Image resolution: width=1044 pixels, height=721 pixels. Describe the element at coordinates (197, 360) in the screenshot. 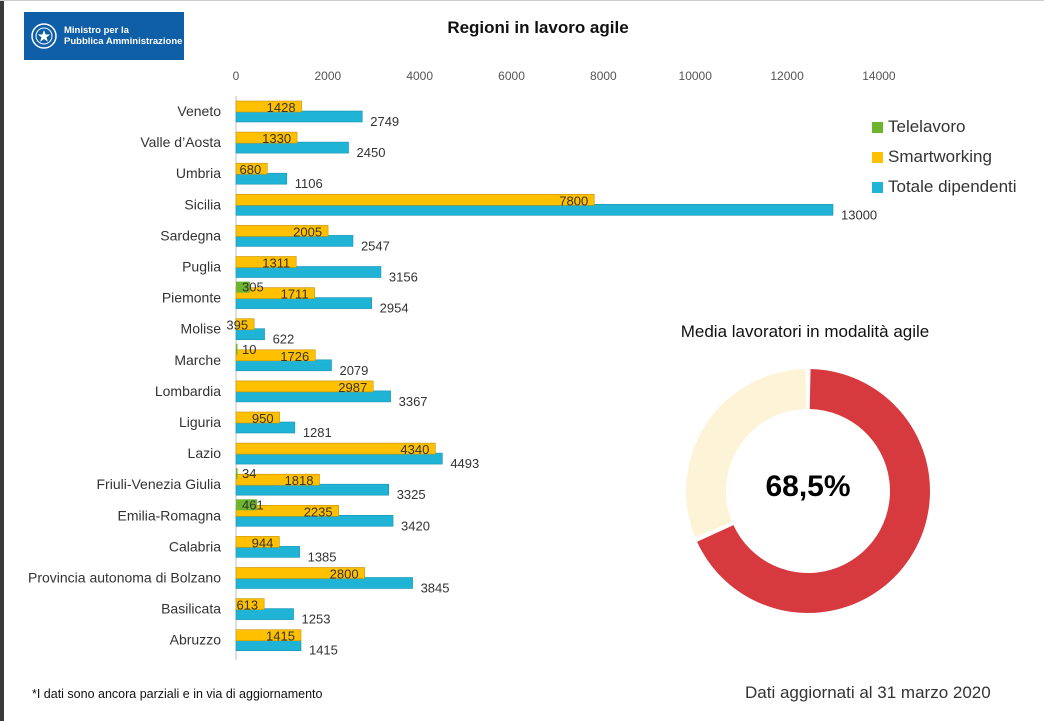

I see `category-label-marche: Marche` at that location.